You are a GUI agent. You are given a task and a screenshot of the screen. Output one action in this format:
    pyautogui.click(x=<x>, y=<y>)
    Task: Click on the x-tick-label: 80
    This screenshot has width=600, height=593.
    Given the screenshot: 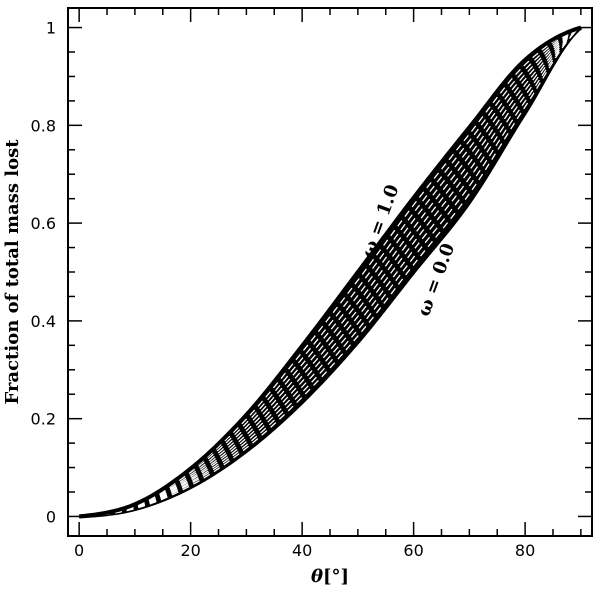 What is the action you would take?
    pyautogui.click(x=525, y=550)
    